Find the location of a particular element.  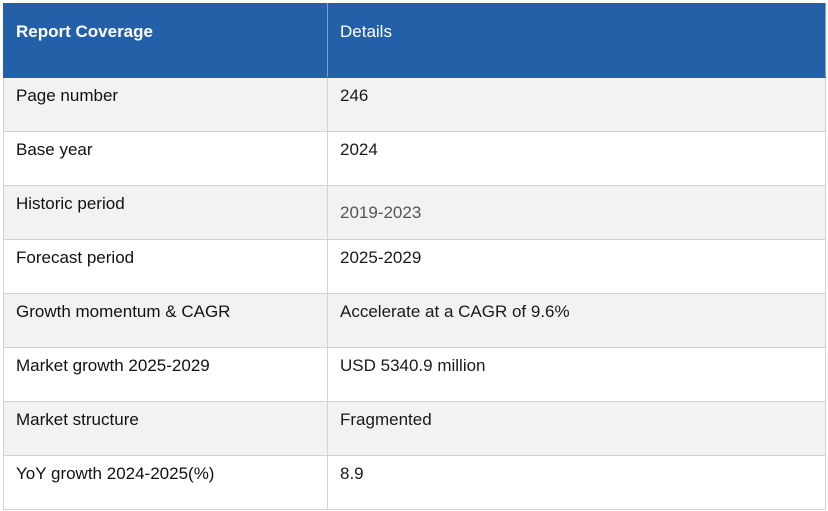

row-label: Page number is located at coordinates (165, 104).